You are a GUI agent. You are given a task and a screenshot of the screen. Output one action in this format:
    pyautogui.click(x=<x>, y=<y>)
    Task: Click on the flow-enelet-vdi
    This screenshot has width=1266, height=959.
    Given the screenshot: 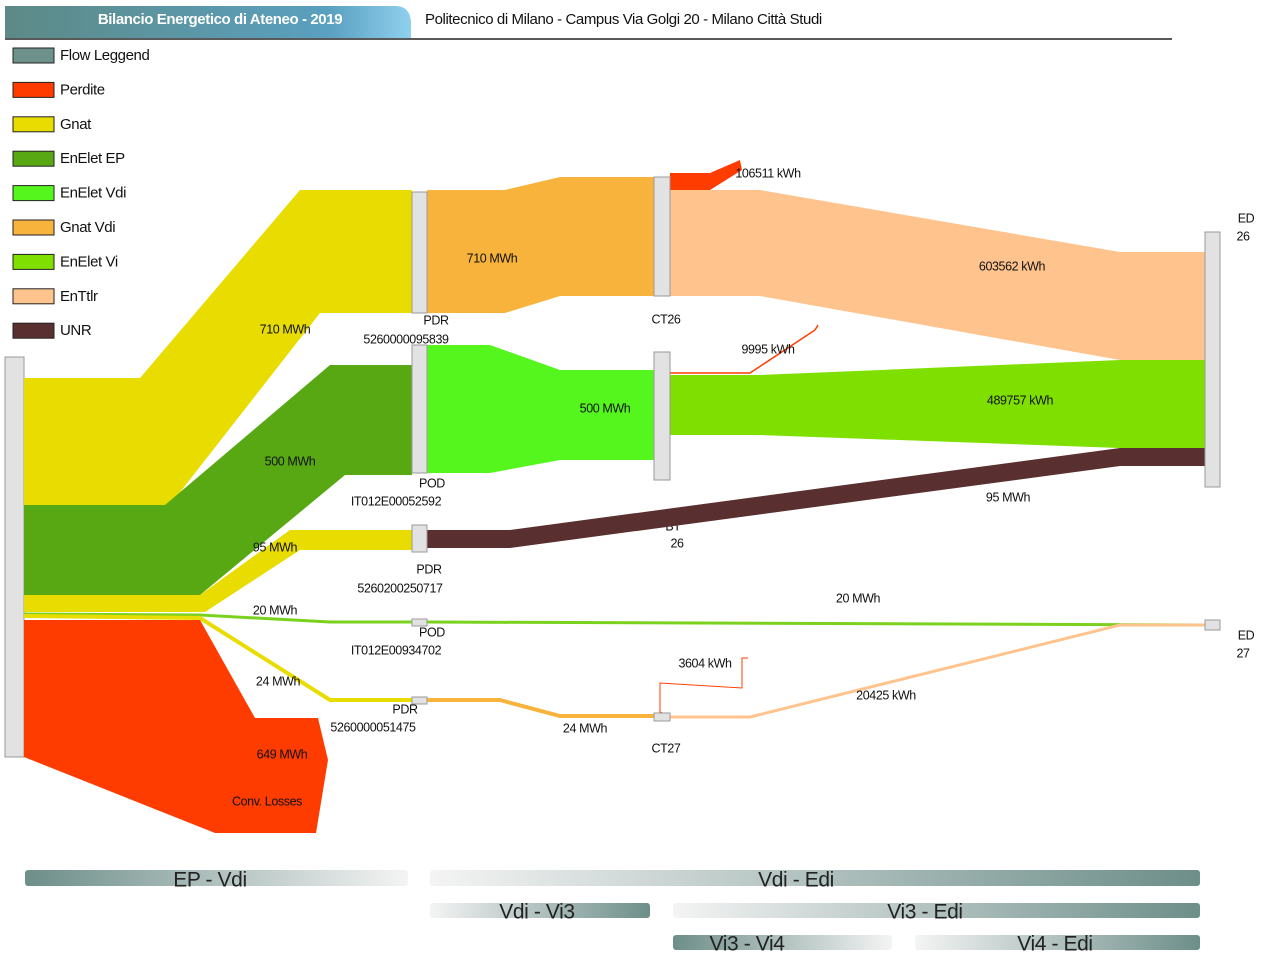 What is the action you would take?
    pyautogui.click(x=540, y=409)
    